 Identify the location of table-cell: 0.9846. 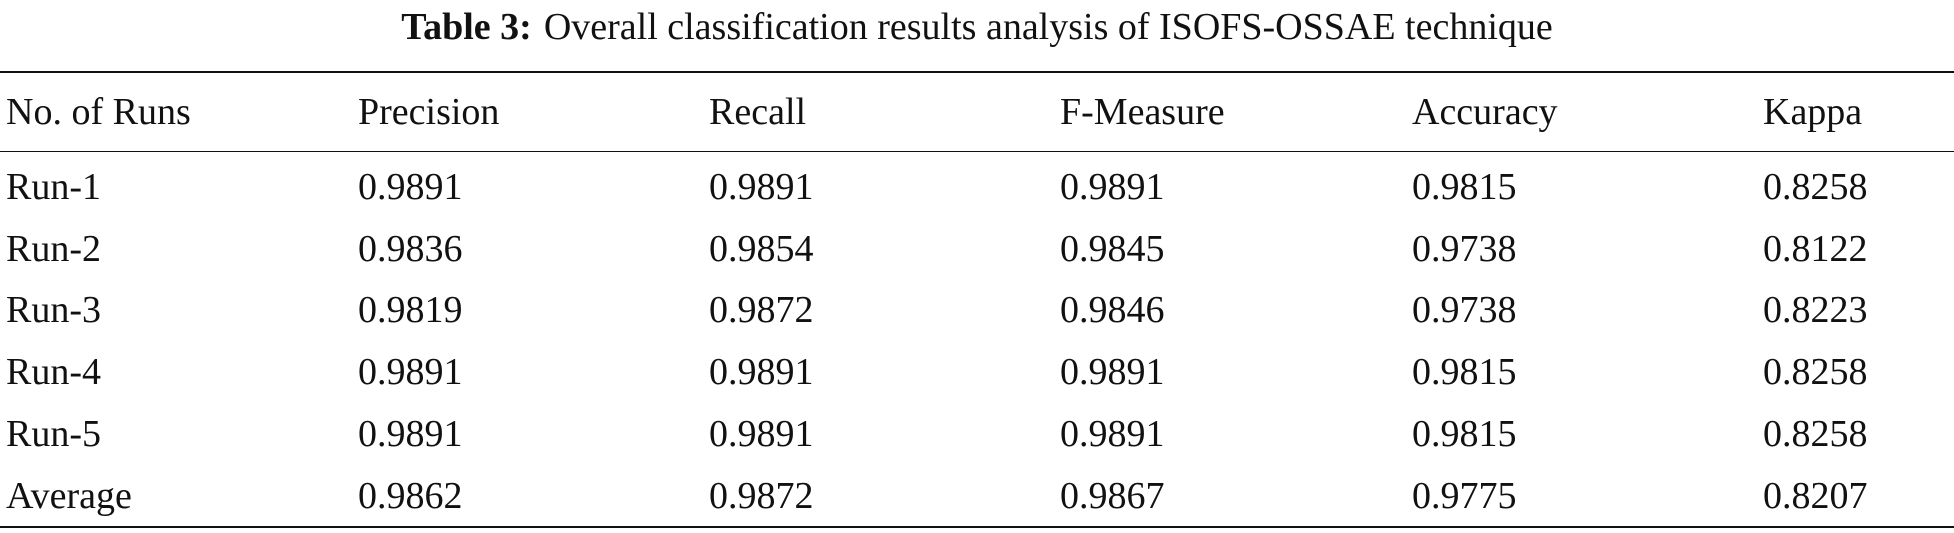
(1112, 310).